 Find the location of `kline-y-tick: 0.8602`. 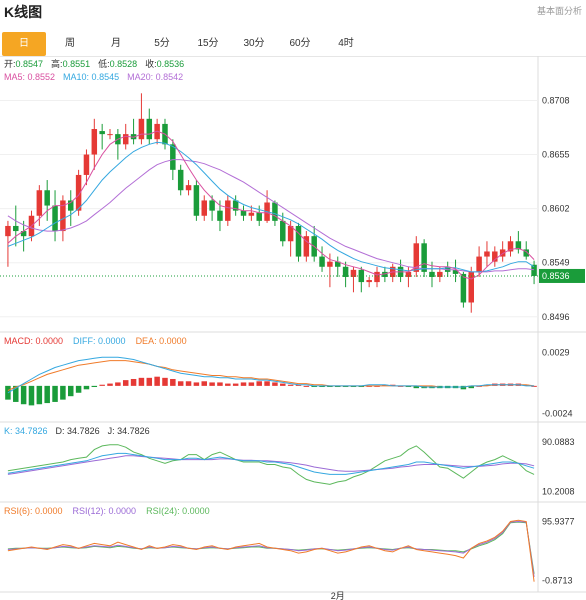

kline-y-tick: 0.8602 is located at coordinates (556, 209).